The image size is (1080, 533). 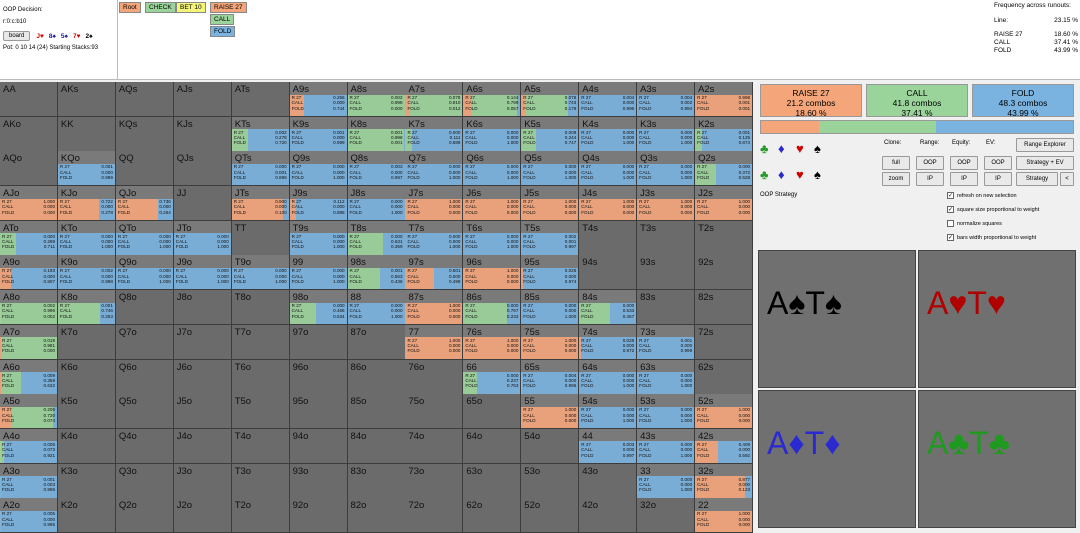 I want to click on hand-cell: 96o, so click(x=318, y=377).